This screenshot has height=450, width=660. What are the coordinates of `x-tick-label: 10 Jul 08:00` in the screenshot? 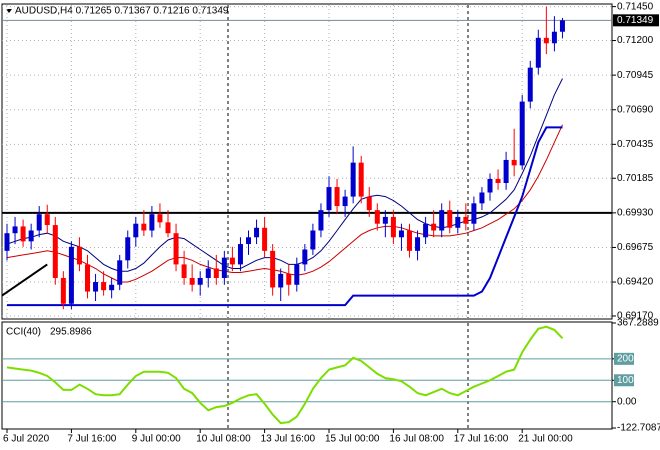 It's located at (223, 439).